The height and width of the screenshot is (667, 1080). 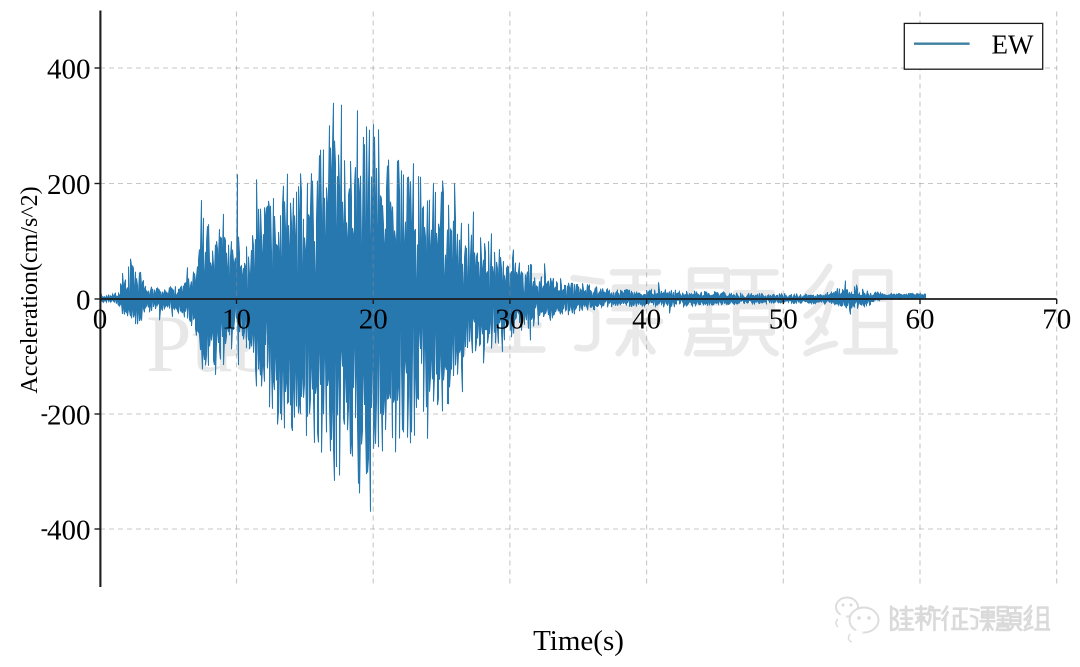 What do you see at coordinates (920, 319) in the screenshot?
I see `svg-text: 60` at bounding box center [920, 319].